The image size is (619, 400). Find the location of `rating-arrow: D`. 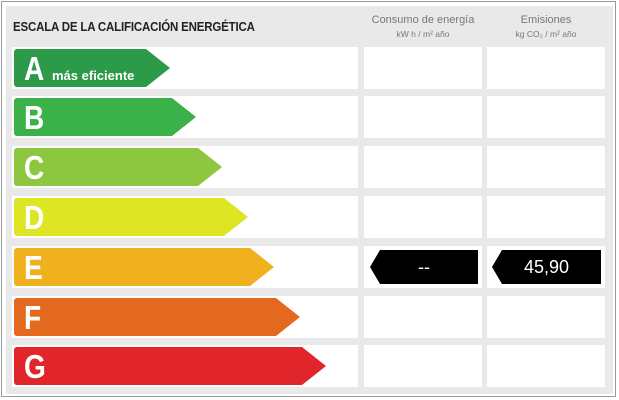

rating-arrow: D is located at coordinates (131, 217).